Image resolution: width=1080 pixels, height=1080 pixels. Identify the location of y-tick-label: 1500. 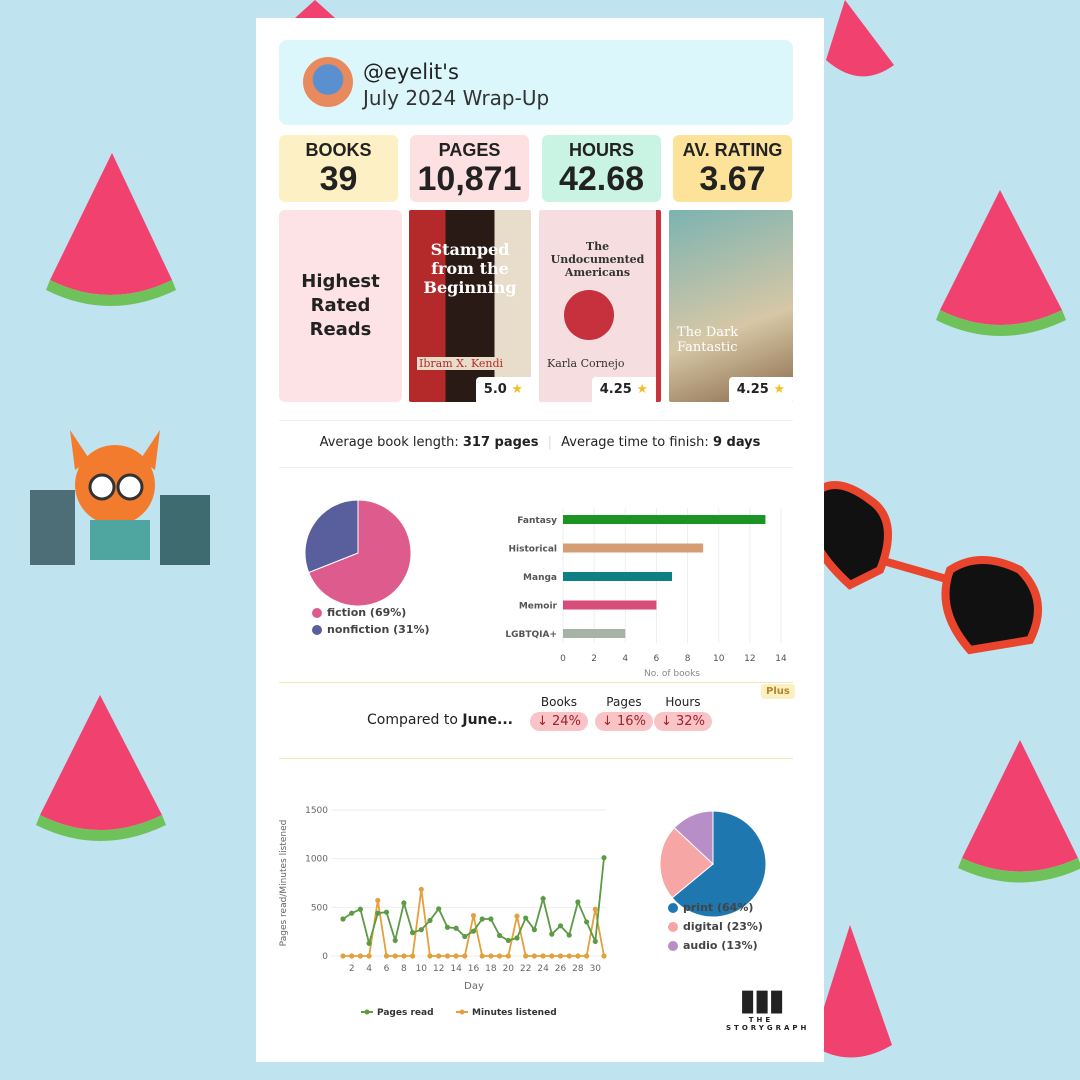
(316, 811).